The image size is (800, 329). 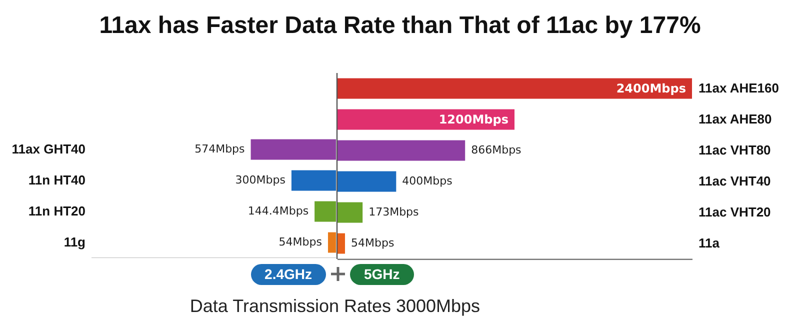 What do you see at coordinates (738, 88) in the screenshot?
I see `y-tick-label: 11ax AHE160` at bounding box center [738, 88].